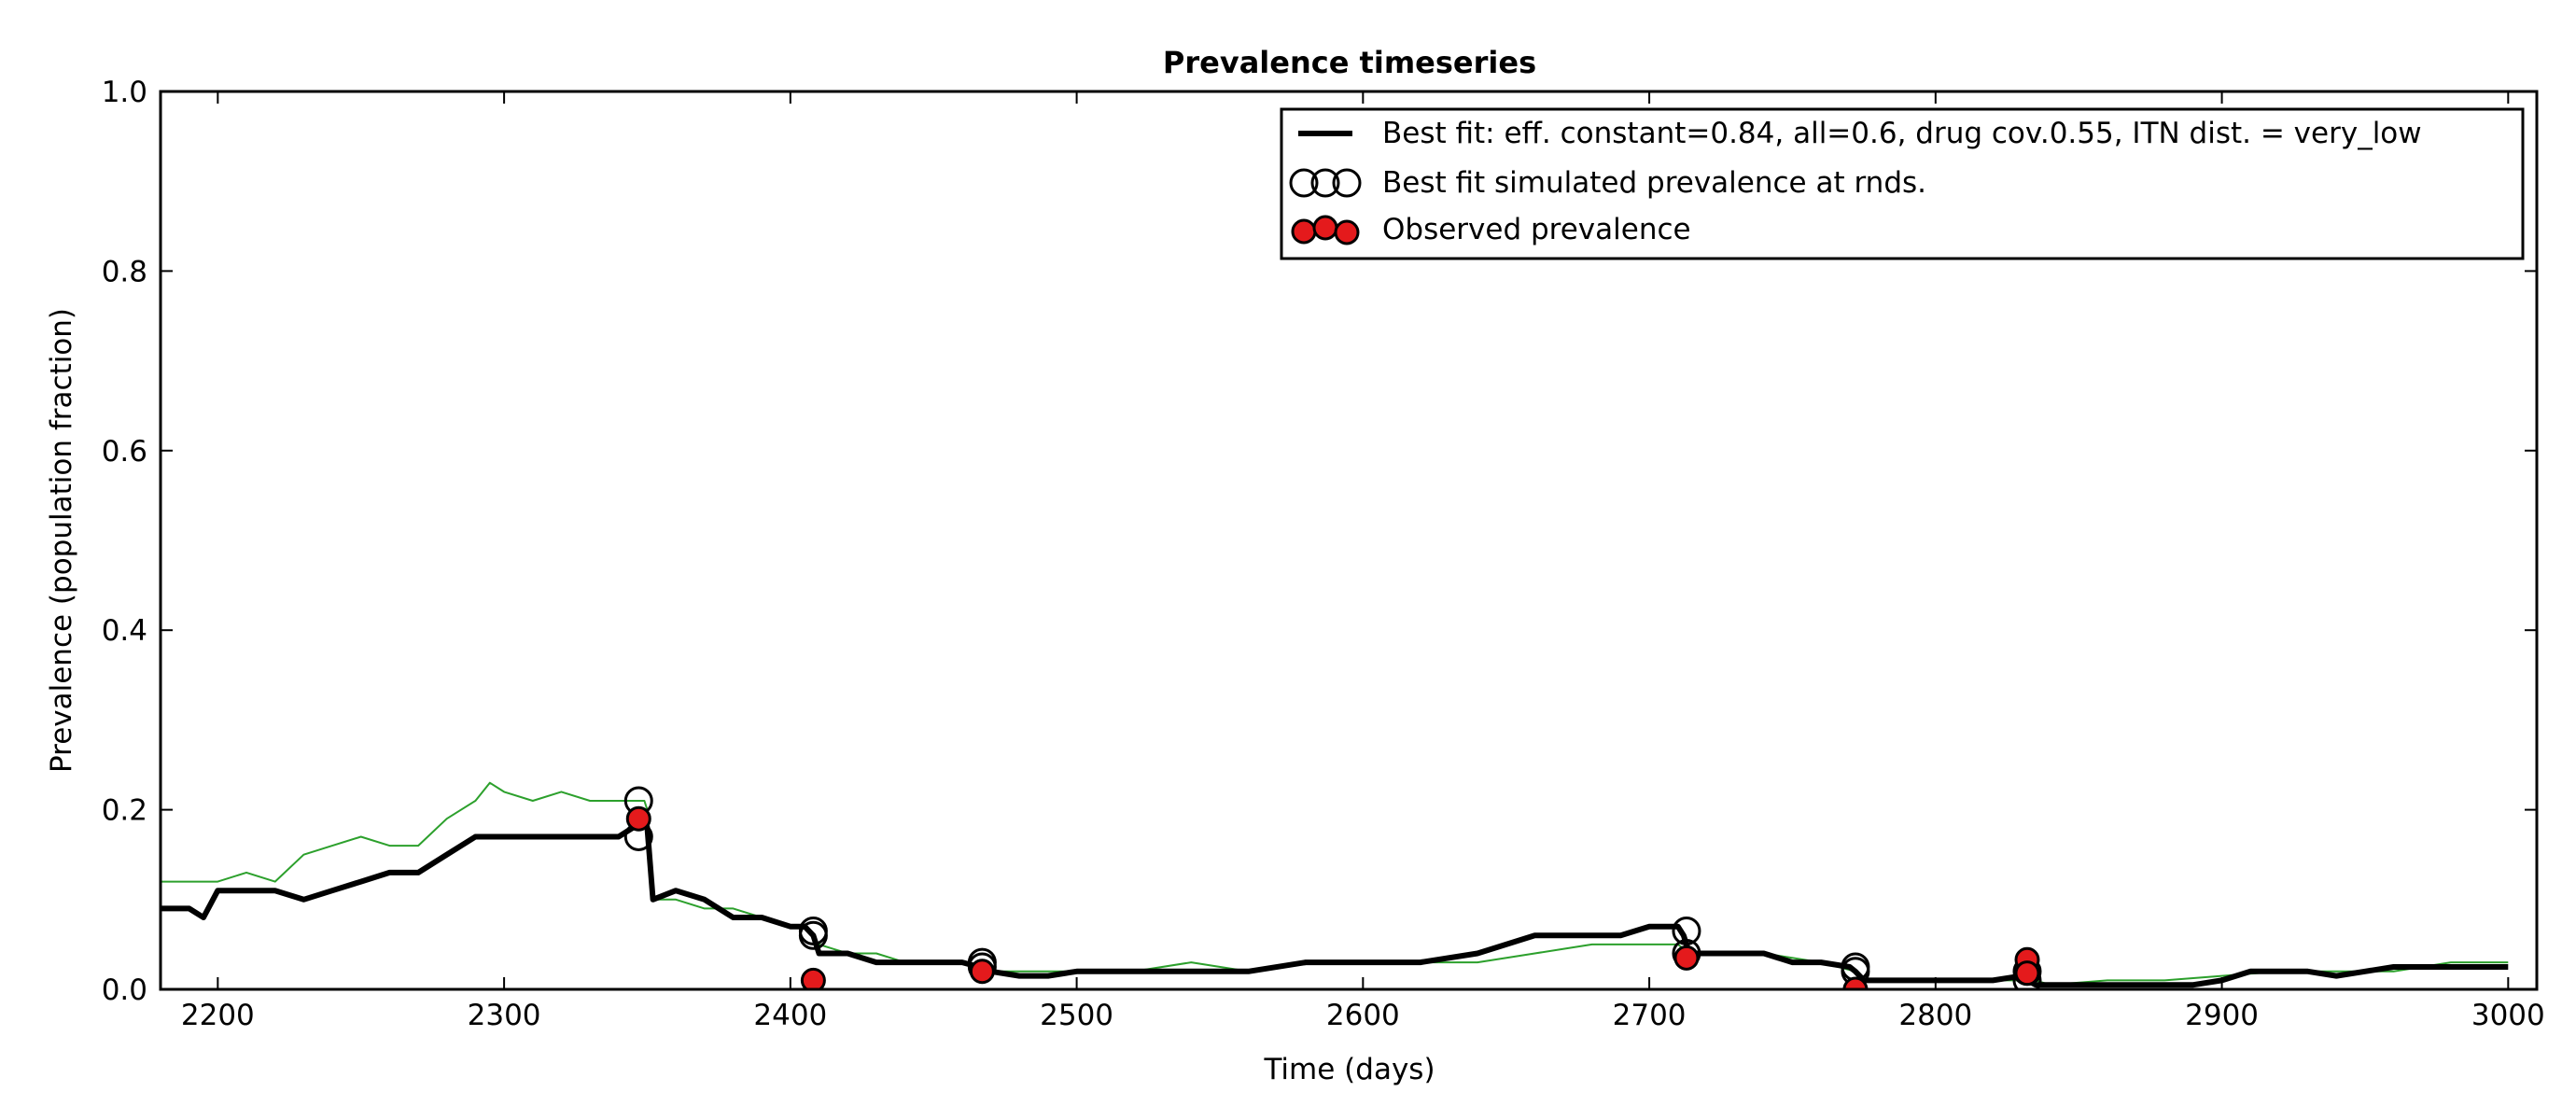 The image size is (2576, 1120). What do you see at coordinates (124, 92) in the screenshot?
I see `y-tick-label: 1.0` at bounding box center [124, 92].